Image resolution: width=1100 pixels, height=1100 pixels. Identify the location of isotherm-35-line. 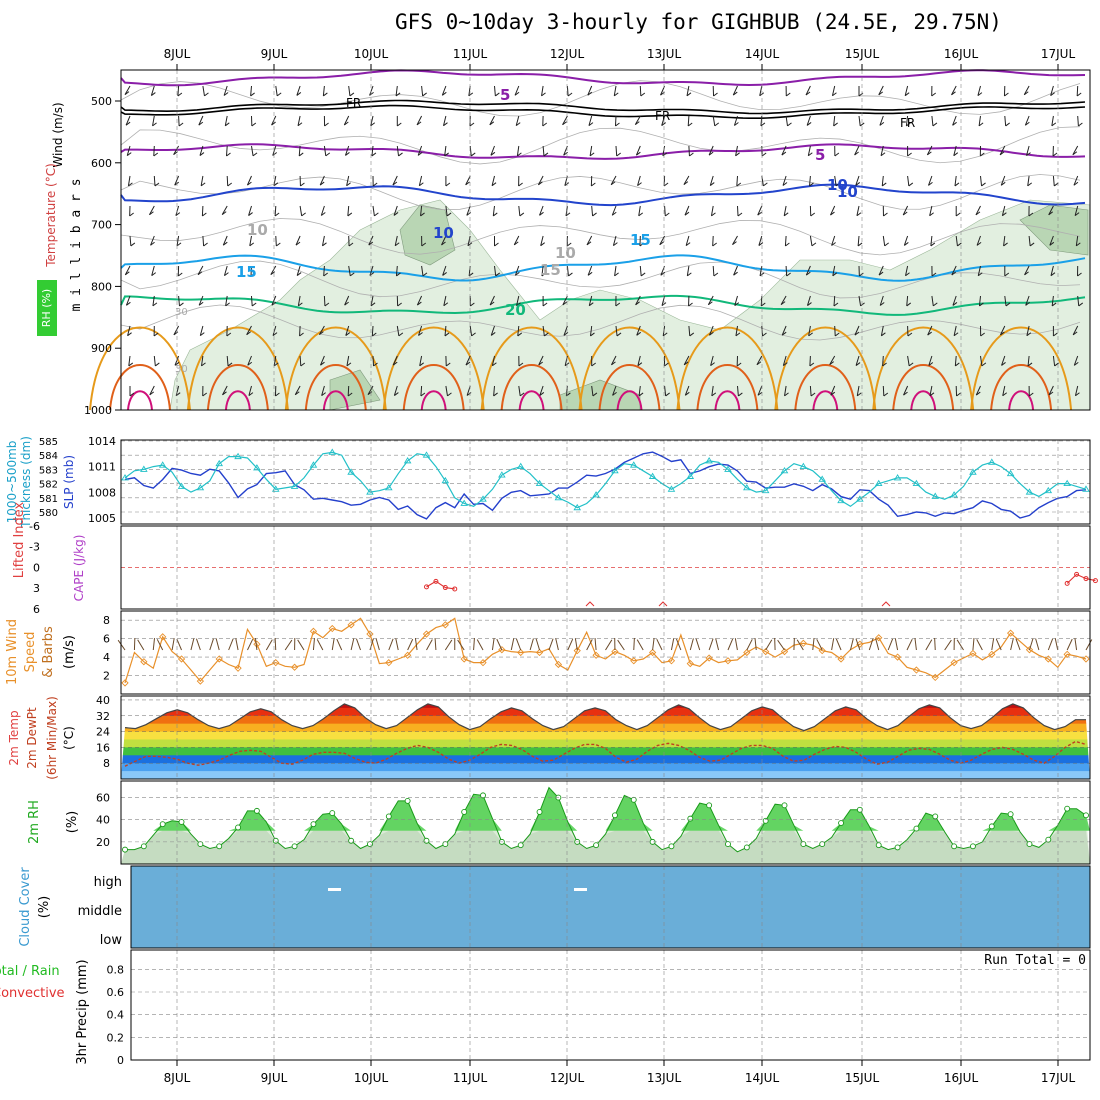
(727, 400).